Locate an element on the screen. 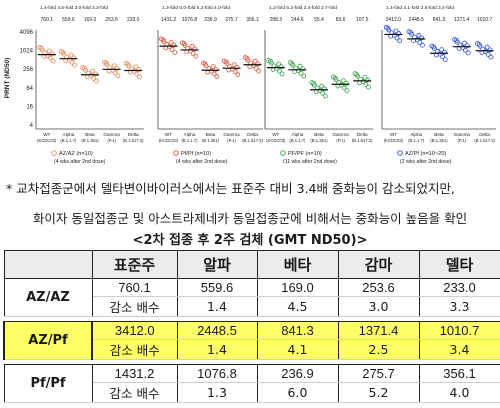  cell-fold: 1.3 is located at coordinates (217, 392).